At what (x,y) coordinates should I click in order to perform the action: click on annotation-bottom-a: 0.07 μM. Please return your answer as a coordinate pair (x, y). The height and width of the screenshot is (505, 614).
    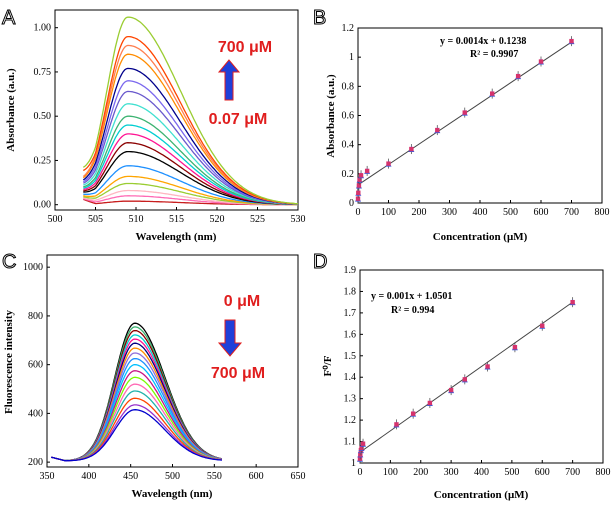
    Looking at the image, I should click on (238, 119).